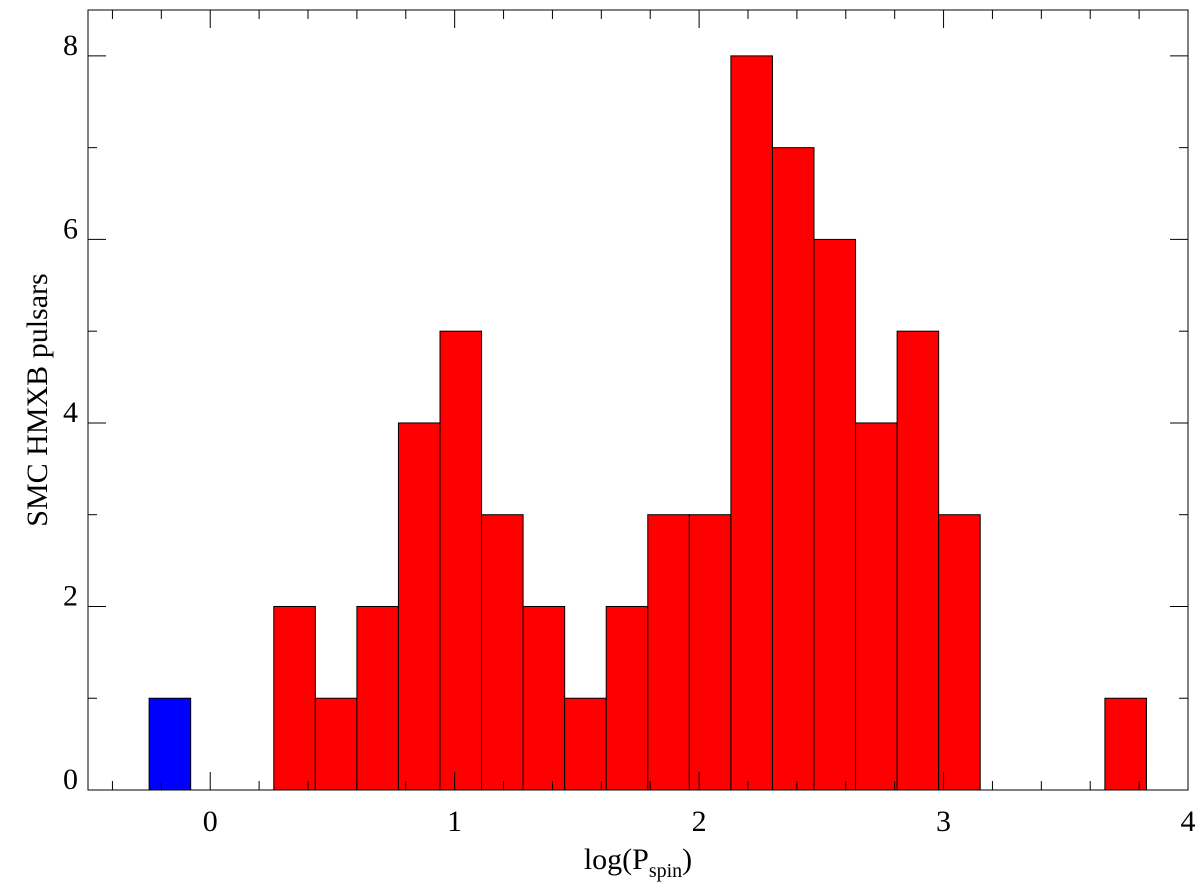 This screenshot has width=1200, height=895. Describe the element at coordinates (210, 821) in the screenshot. I see `x-tick-label: 0` at that location.